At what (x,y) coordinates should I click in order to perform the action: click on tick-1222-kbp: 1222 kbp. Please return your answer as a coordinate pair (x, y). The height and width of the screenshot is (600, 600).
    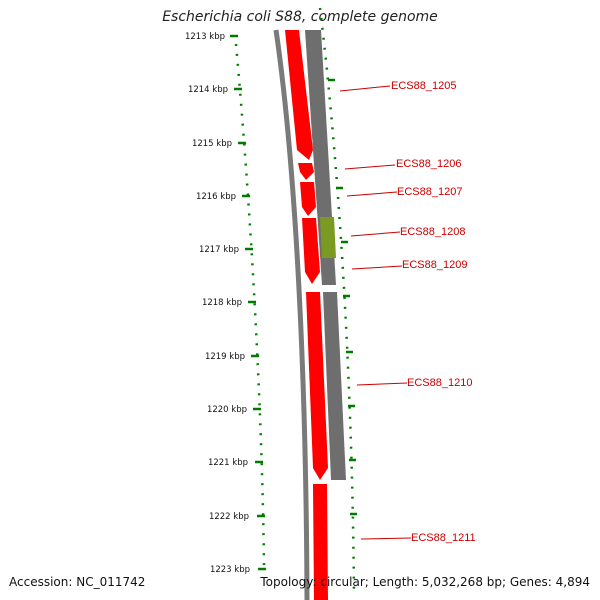
    Looking at the image, I should click on (237, 517).